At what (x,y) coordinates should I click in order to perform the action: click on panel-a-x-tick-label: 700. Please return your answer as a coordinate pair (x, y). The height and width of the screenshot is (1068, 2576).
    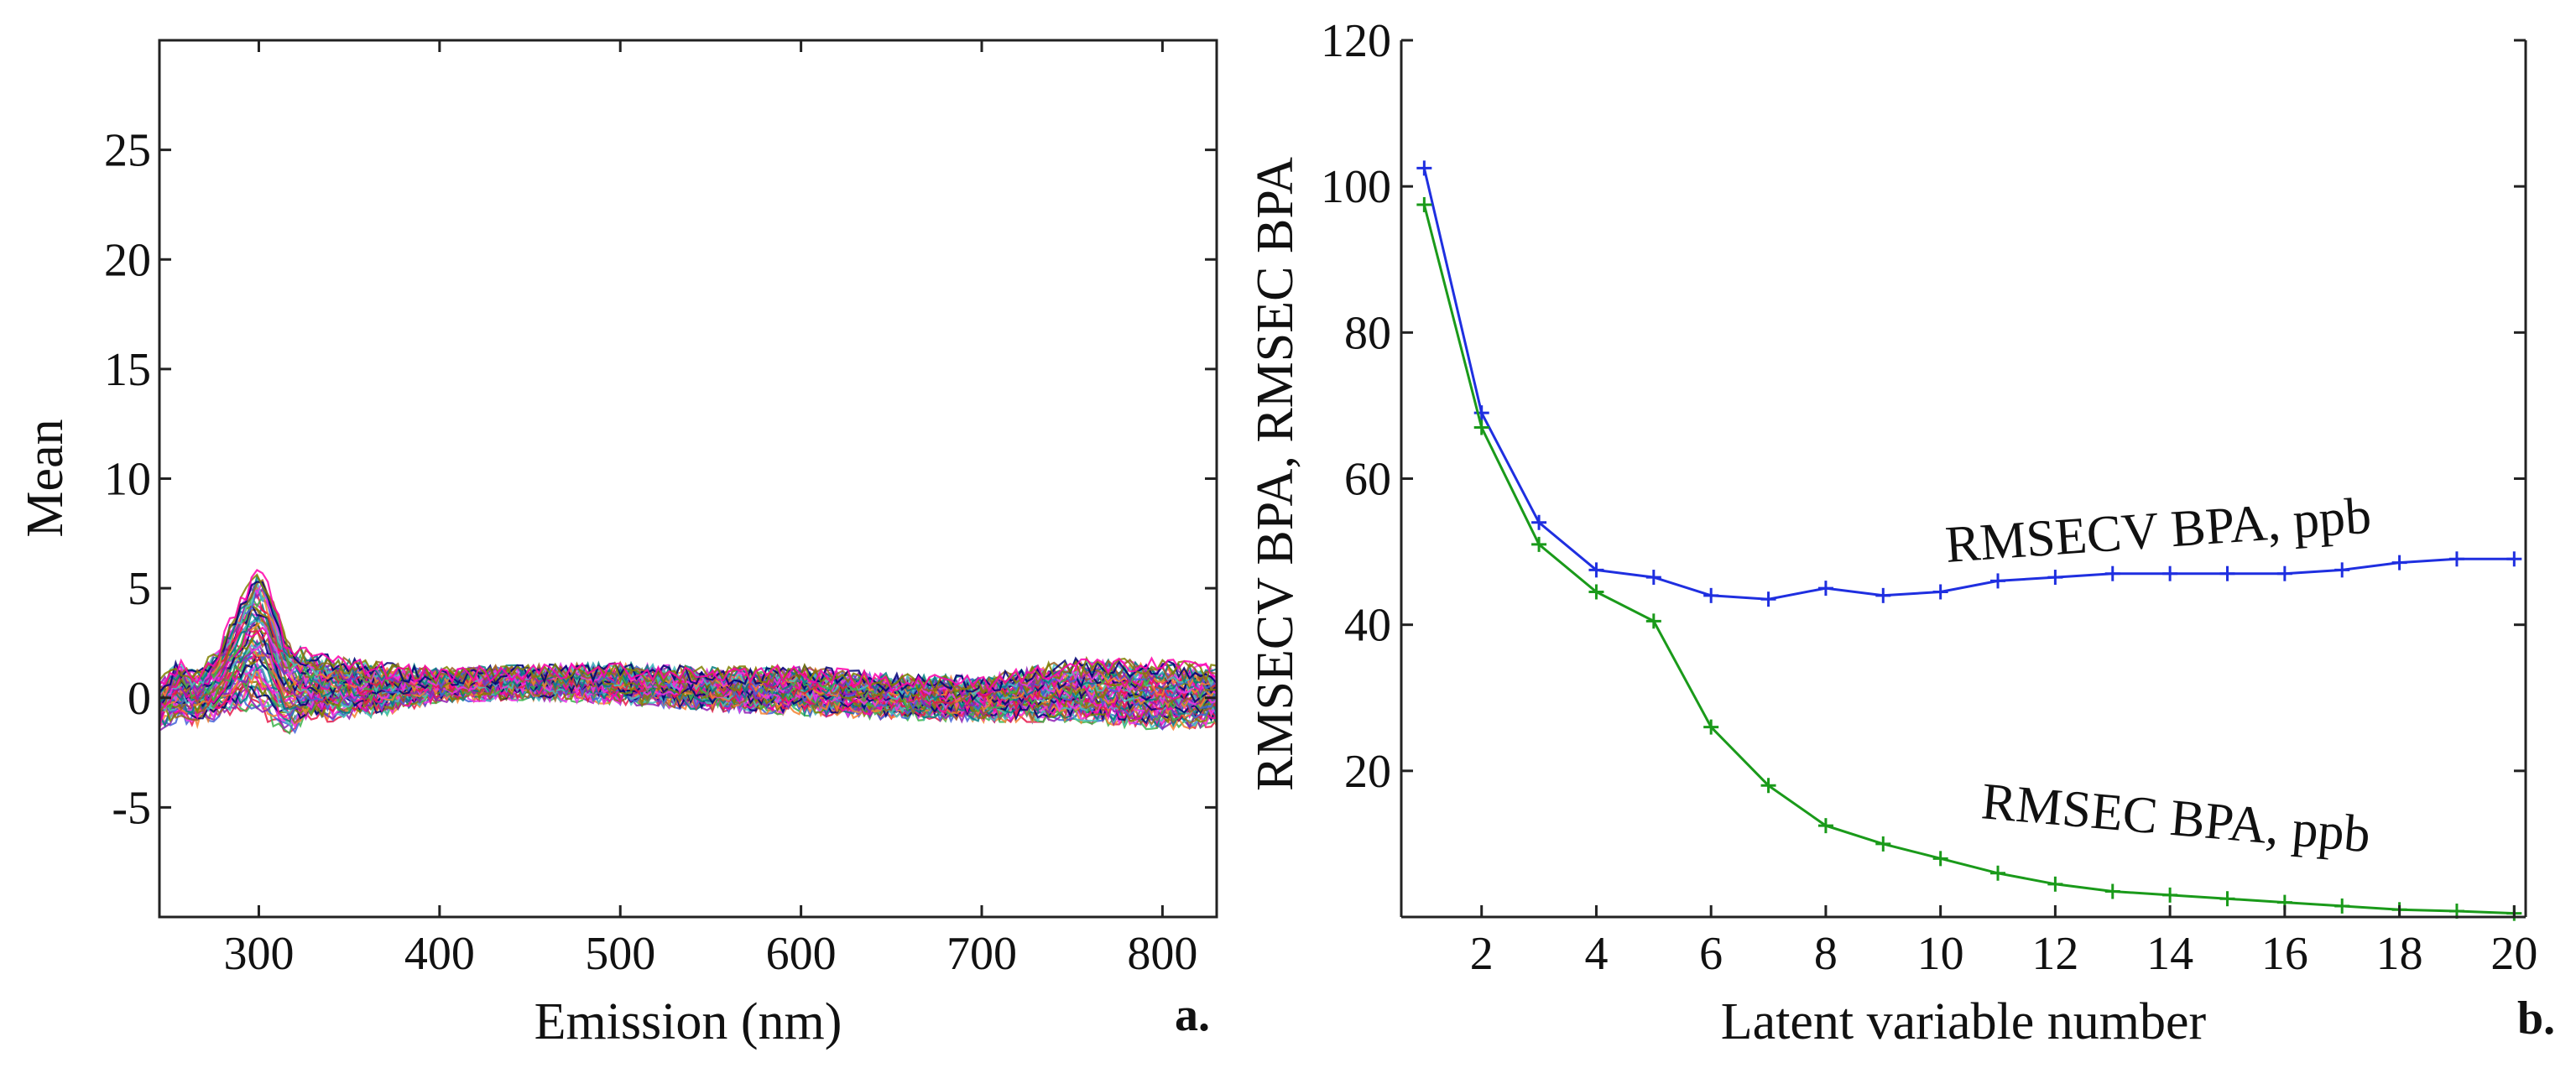
    Looking at the image, I should click on (981, 954).